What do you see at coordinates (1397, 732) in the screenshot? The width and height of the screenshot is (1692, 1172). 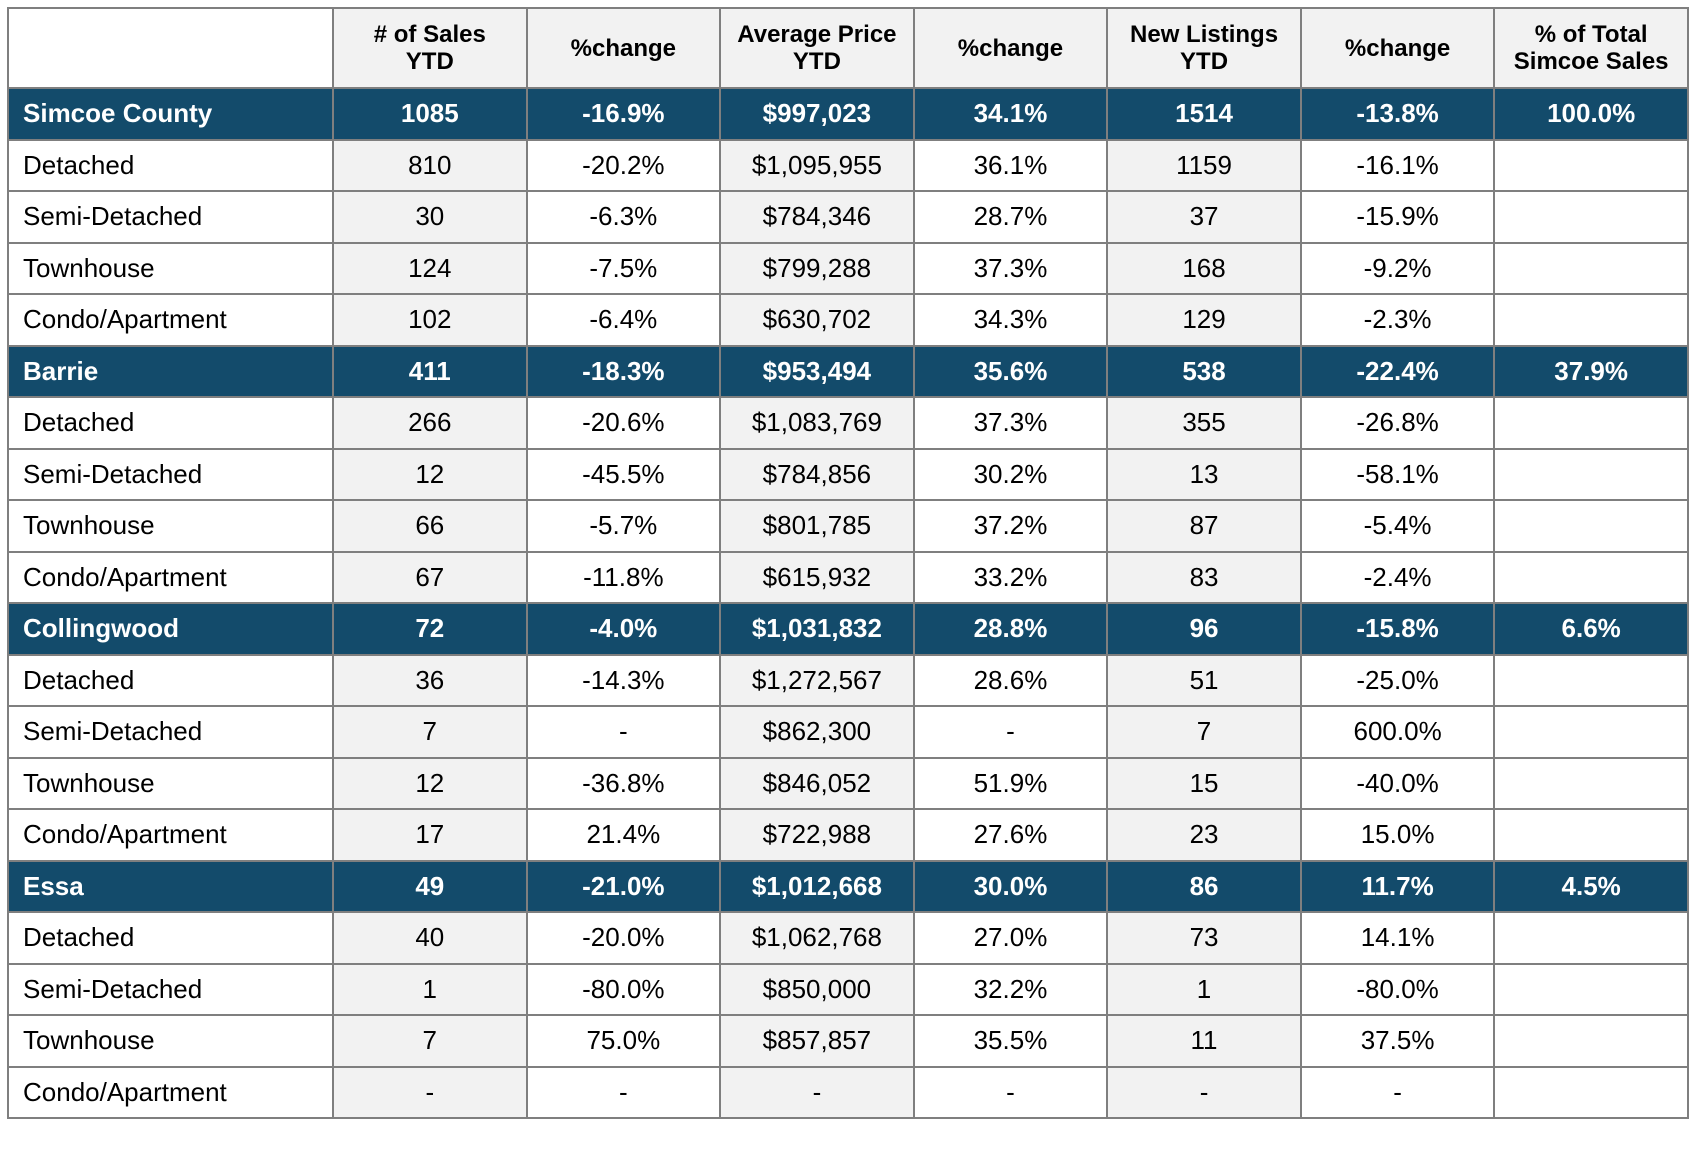 I see `value-cell: 600.0%` at bounding box center [1397, 732].